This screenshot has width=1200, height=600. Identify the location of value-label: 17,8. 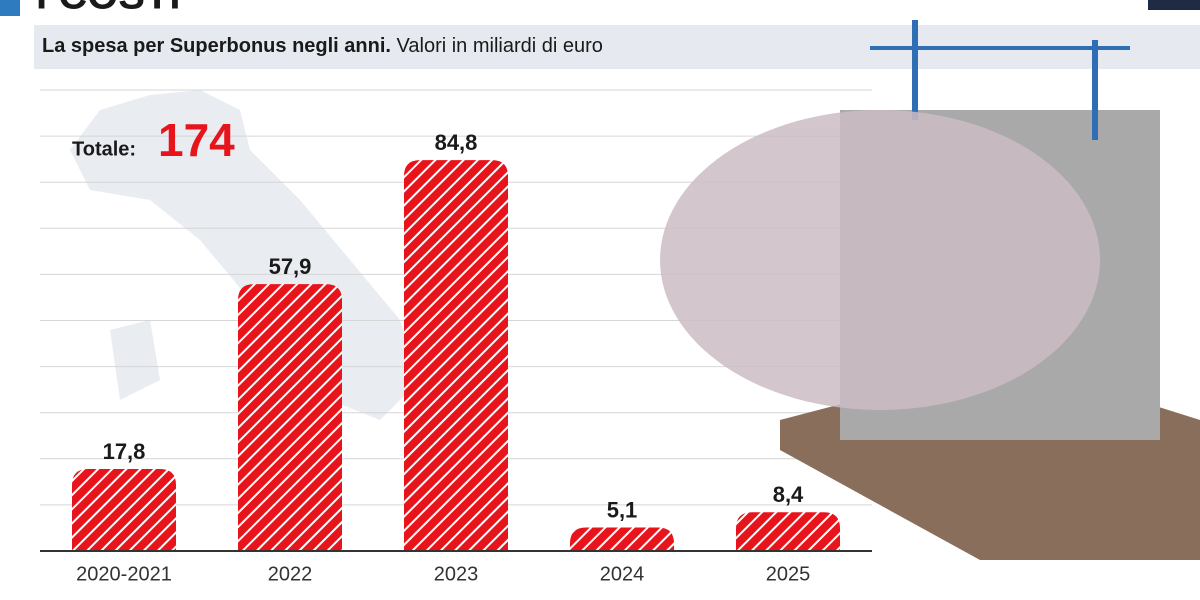
(124, 451).